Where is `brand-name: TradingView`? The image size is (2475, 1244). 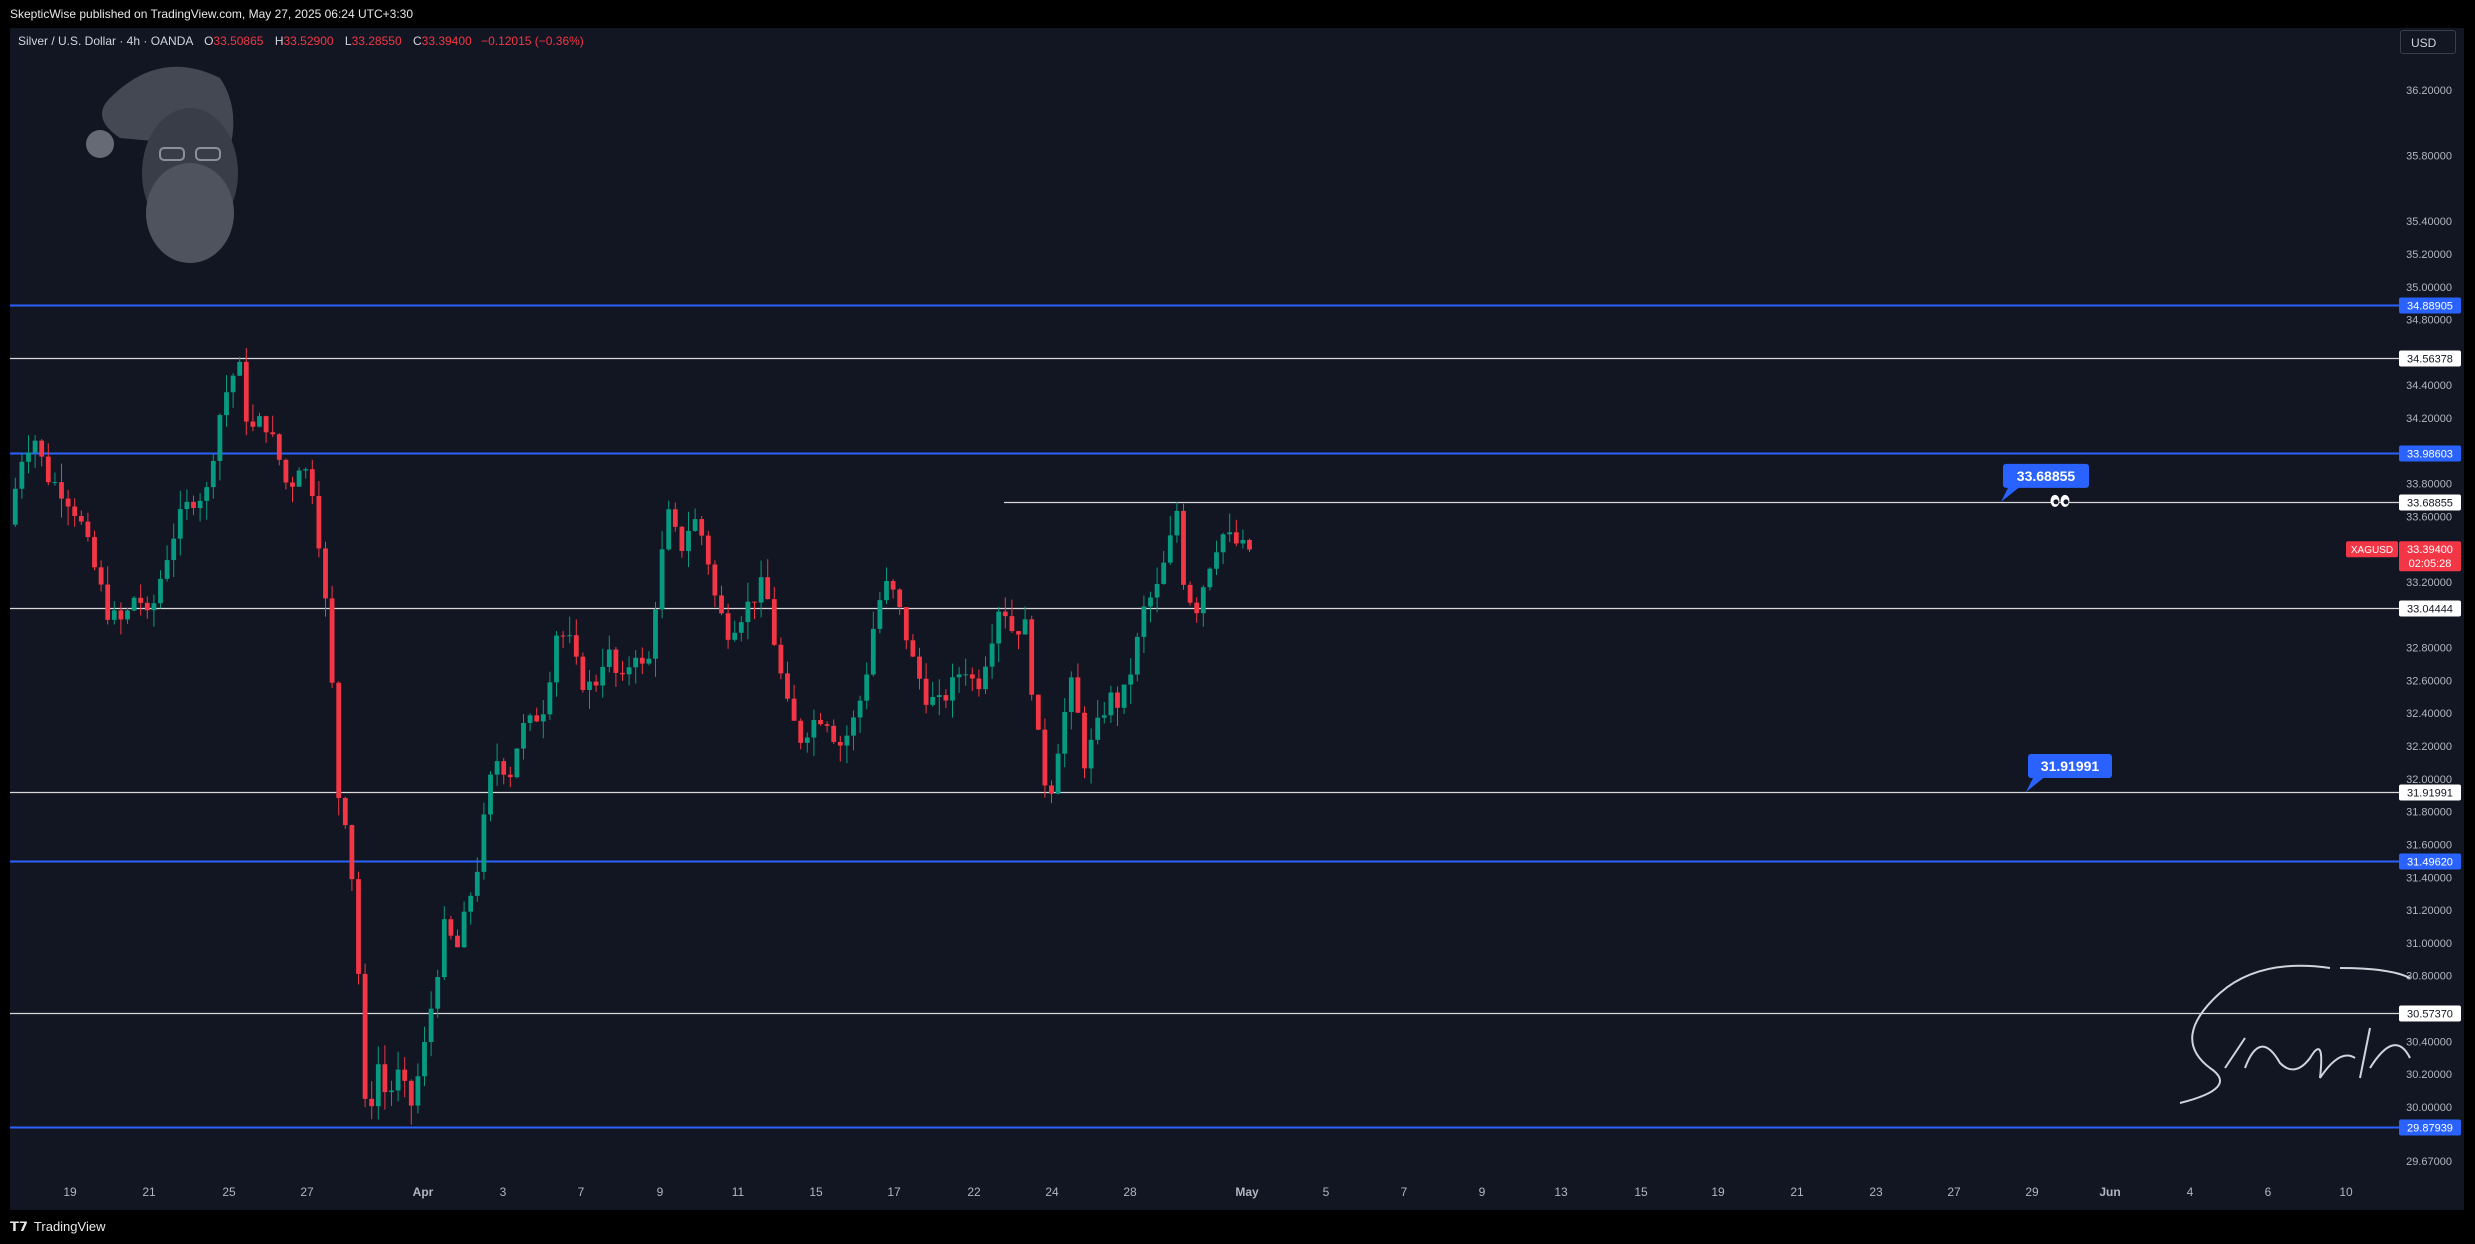 brand-name: TradingView is located at coordinates (69, 1226).